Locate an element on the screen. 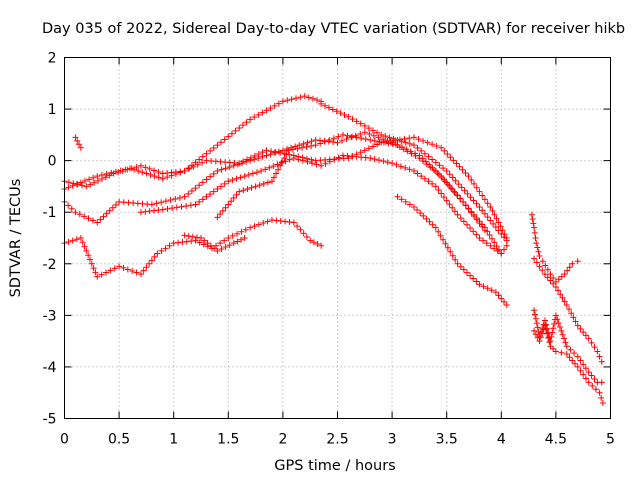 The height and width of the screenshot is (480, 640). x-tick-label: 0.5 is located at coordinates (119, 440).